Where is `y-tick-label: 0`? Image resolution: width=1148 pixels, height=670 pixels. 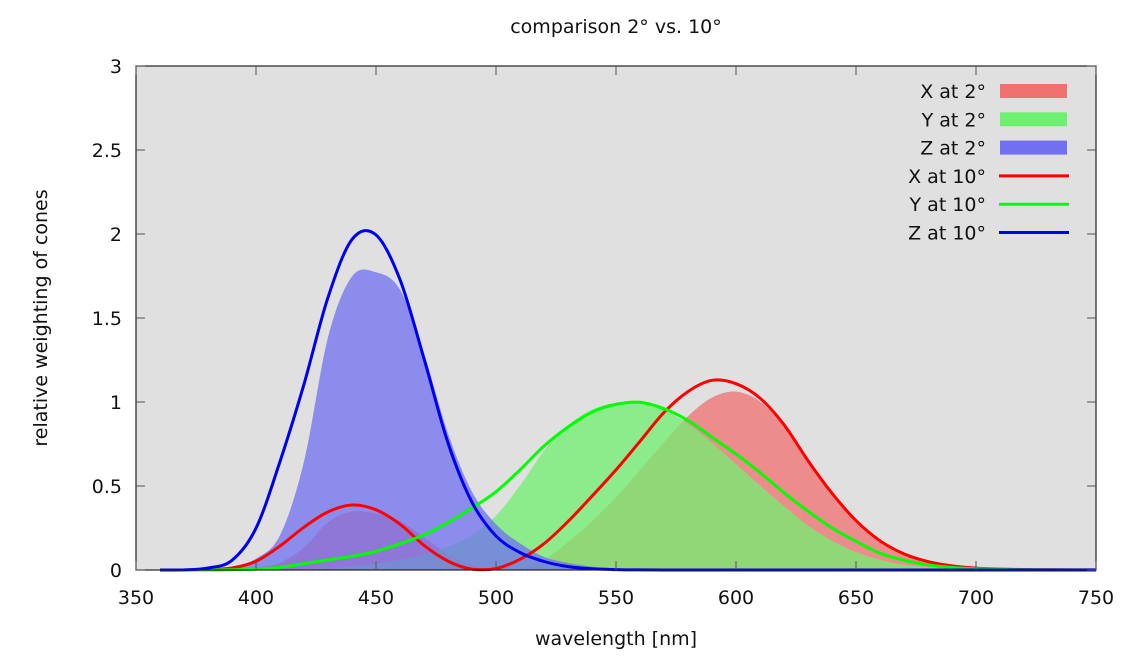 y-tick-label: 0 is located at coordinates (116, 571).